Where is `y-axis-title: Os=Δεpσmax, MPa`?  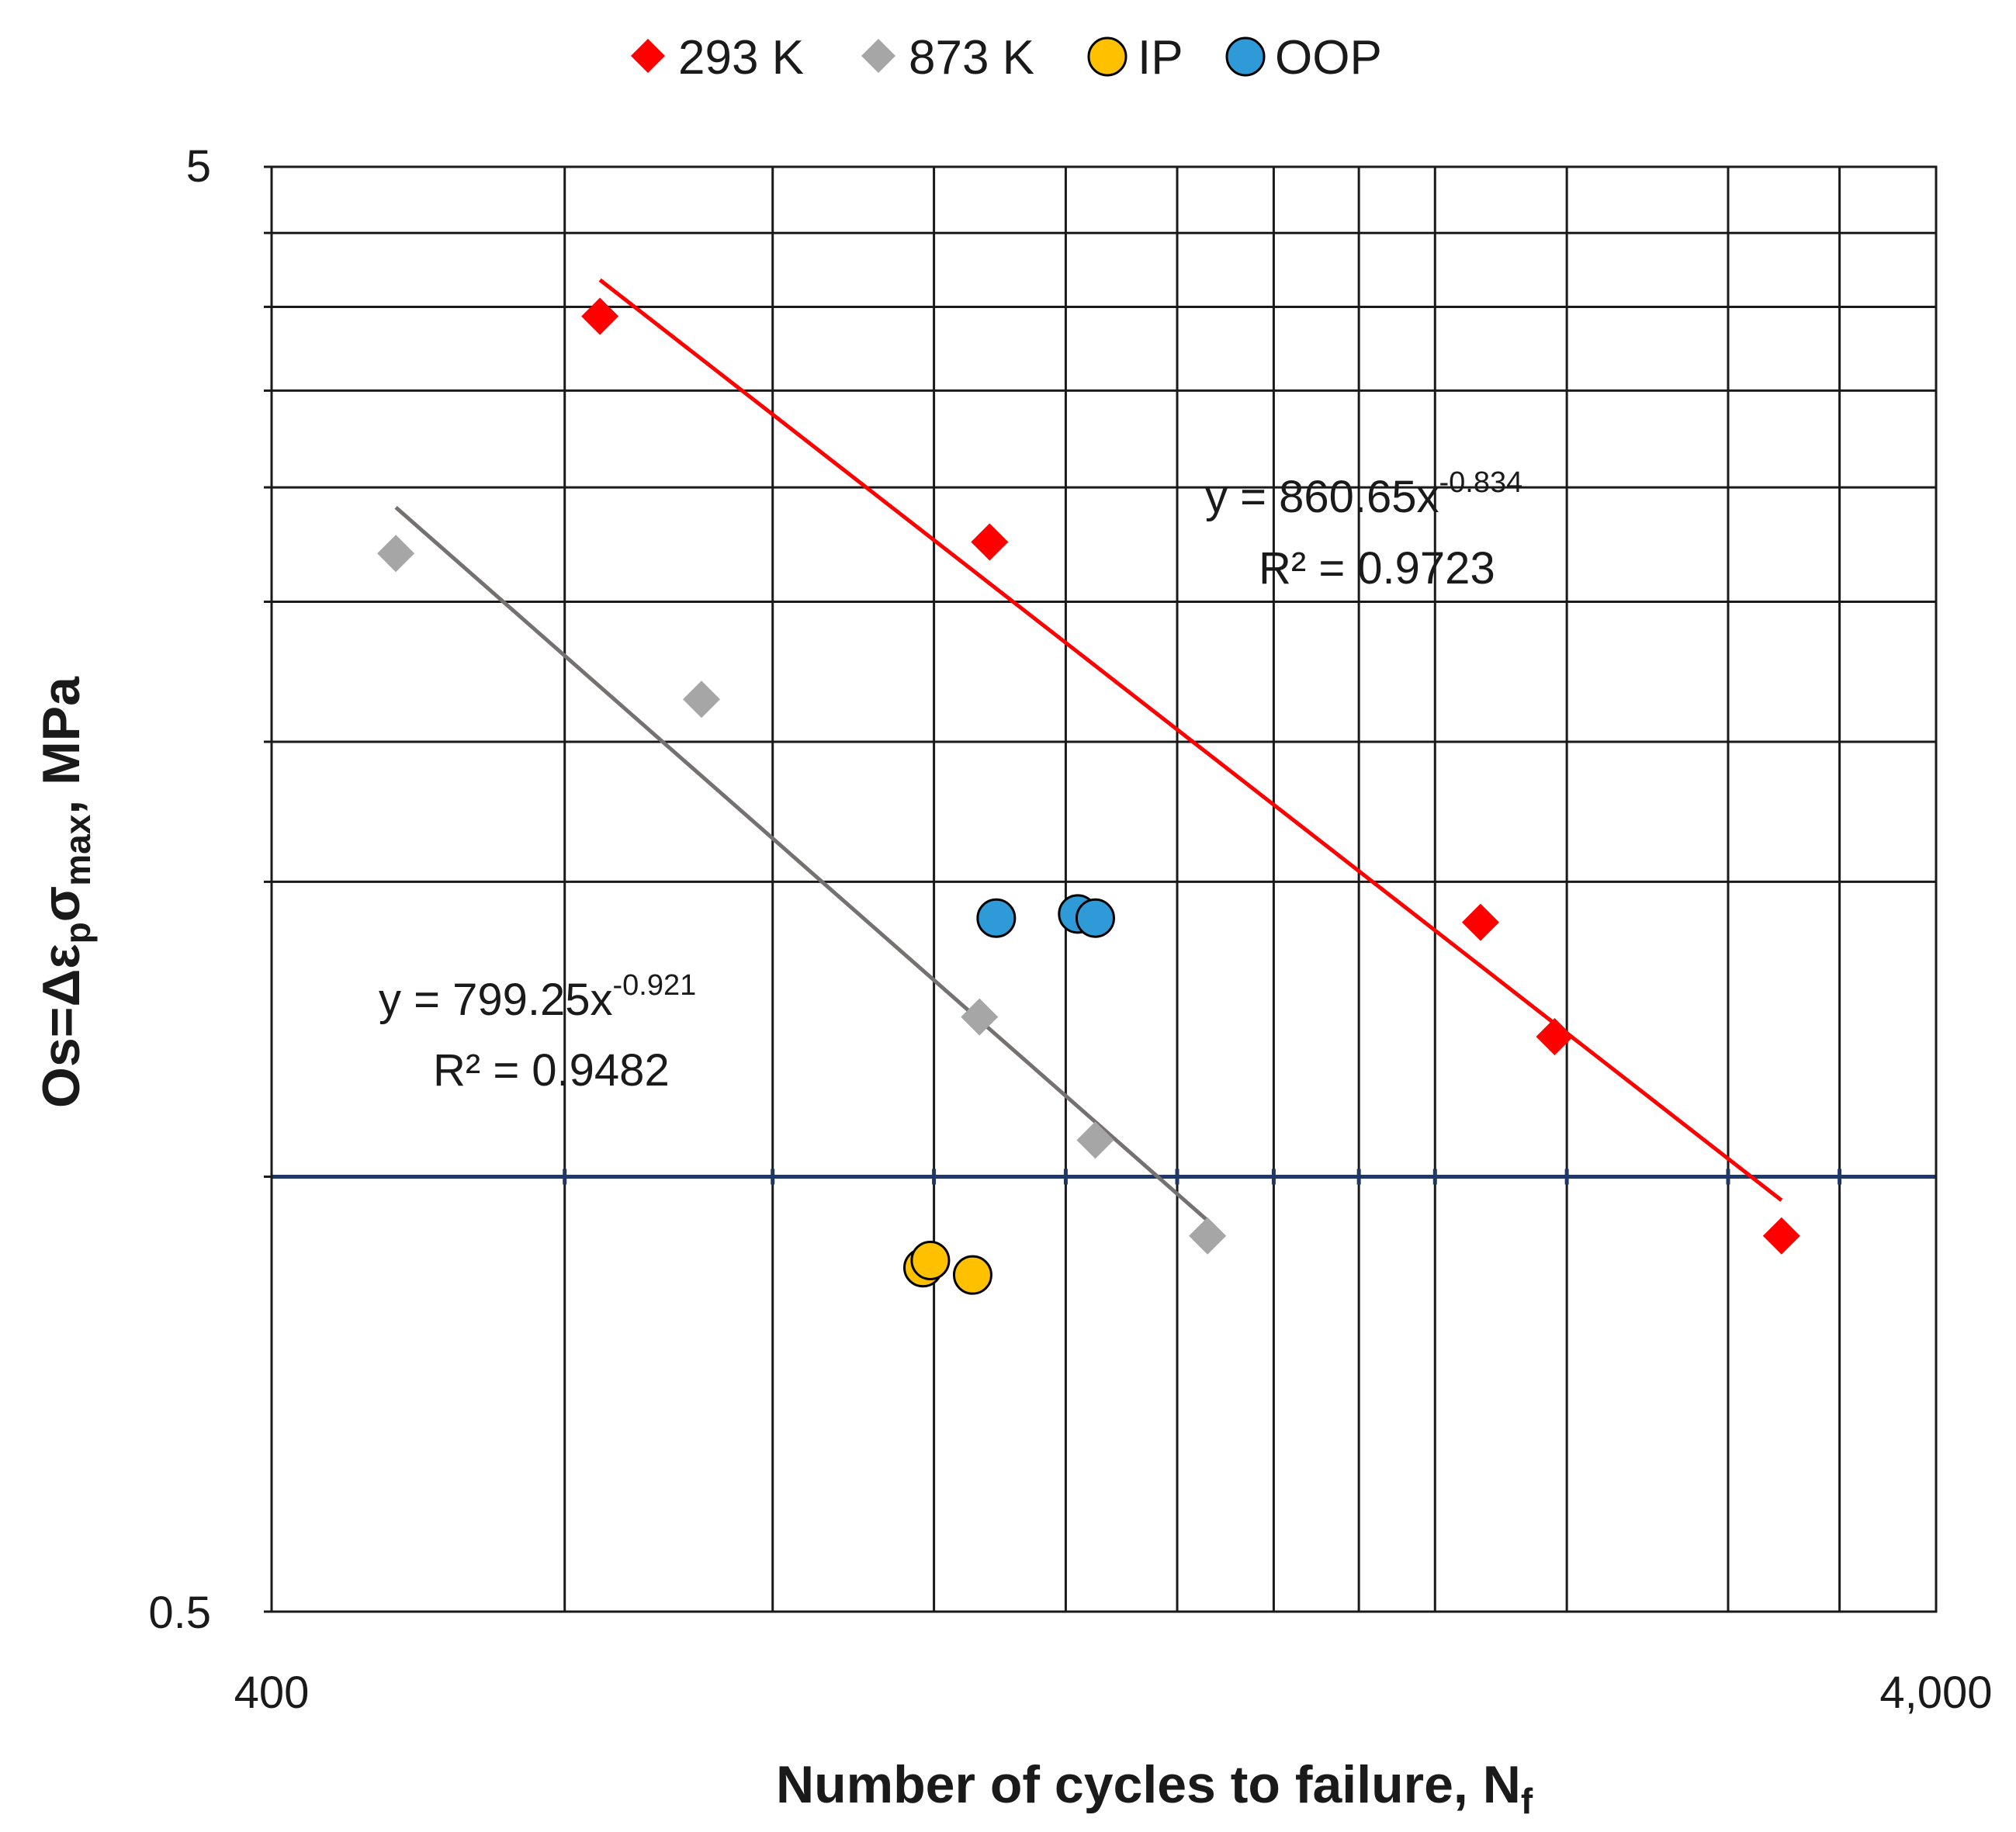
y-axis-title: Os=Δεpσmax, MPa is located at coordinates (65, 892).